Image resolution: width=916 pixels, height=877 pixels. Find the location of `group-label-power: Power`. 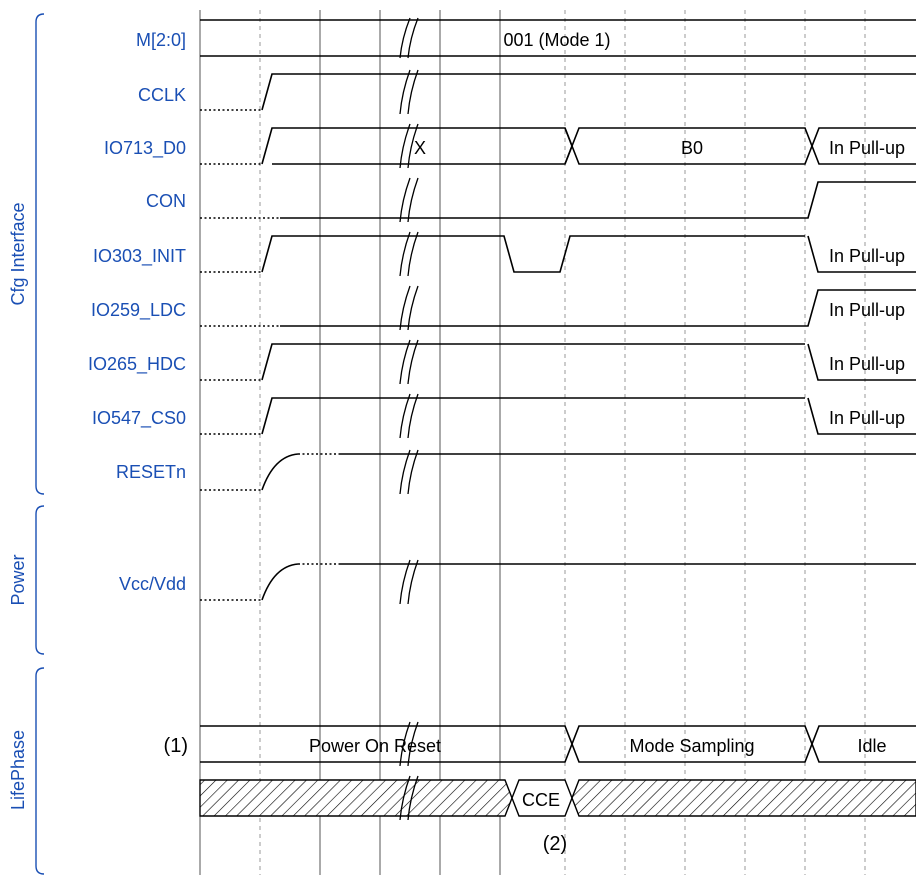

group-label-power: Power is located at coordinates (18, 579).